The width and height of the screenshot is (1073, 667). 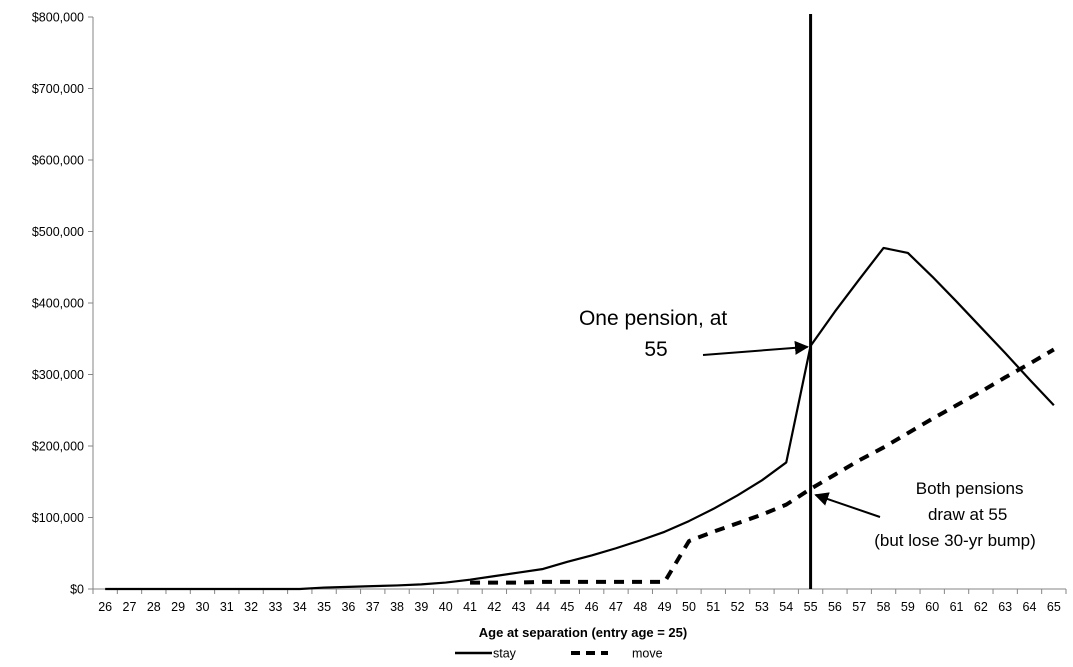 What do you see at coordinates (1054, 607) in the screenshot?
I see `x-tick-label: 65` at bounding box center [1054, 607].